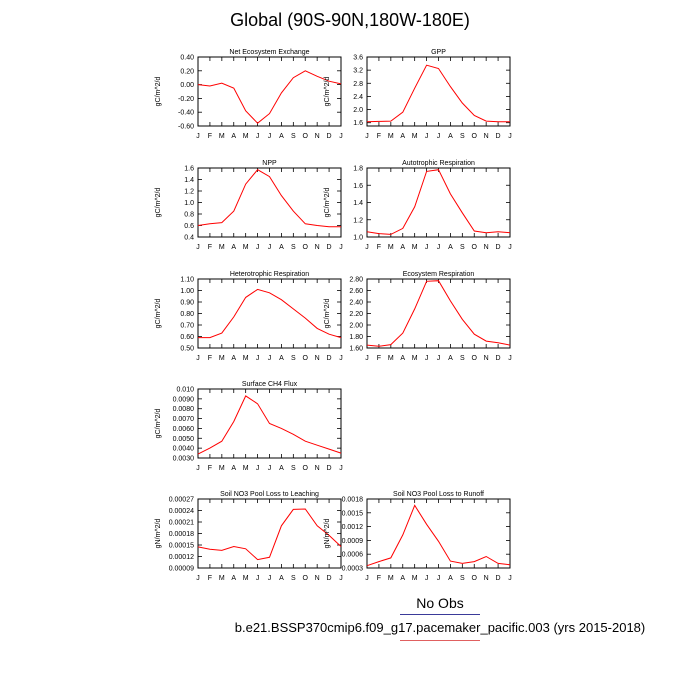  I want to click on y-tick-label: 0.0015, so click(353, 513).